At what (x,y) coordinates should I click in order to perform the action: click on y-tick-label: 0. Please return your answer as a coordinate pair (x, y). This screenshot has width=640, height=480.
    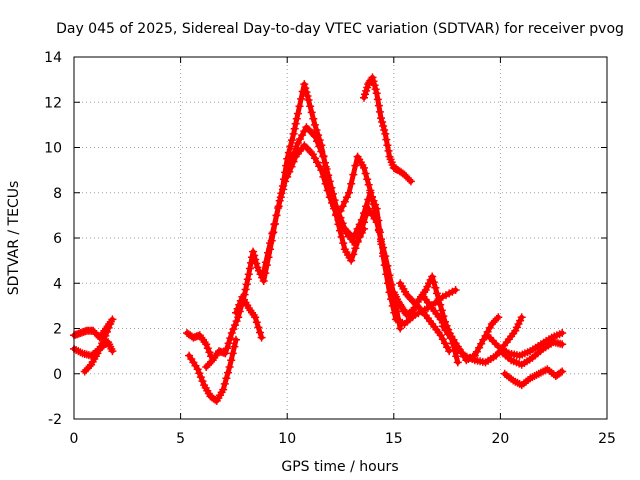
    Looking at the image, I should click on (57, 375).